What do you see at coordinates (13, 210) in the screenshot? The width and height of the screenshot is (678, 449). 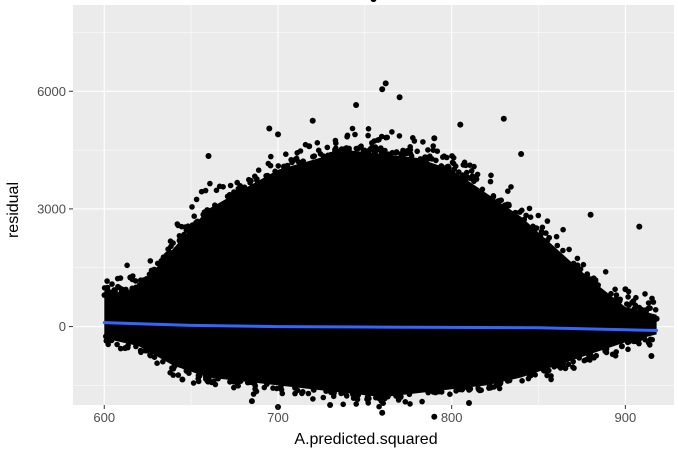 I see `y-axis-title: residual` at bounding box center [13, 210].